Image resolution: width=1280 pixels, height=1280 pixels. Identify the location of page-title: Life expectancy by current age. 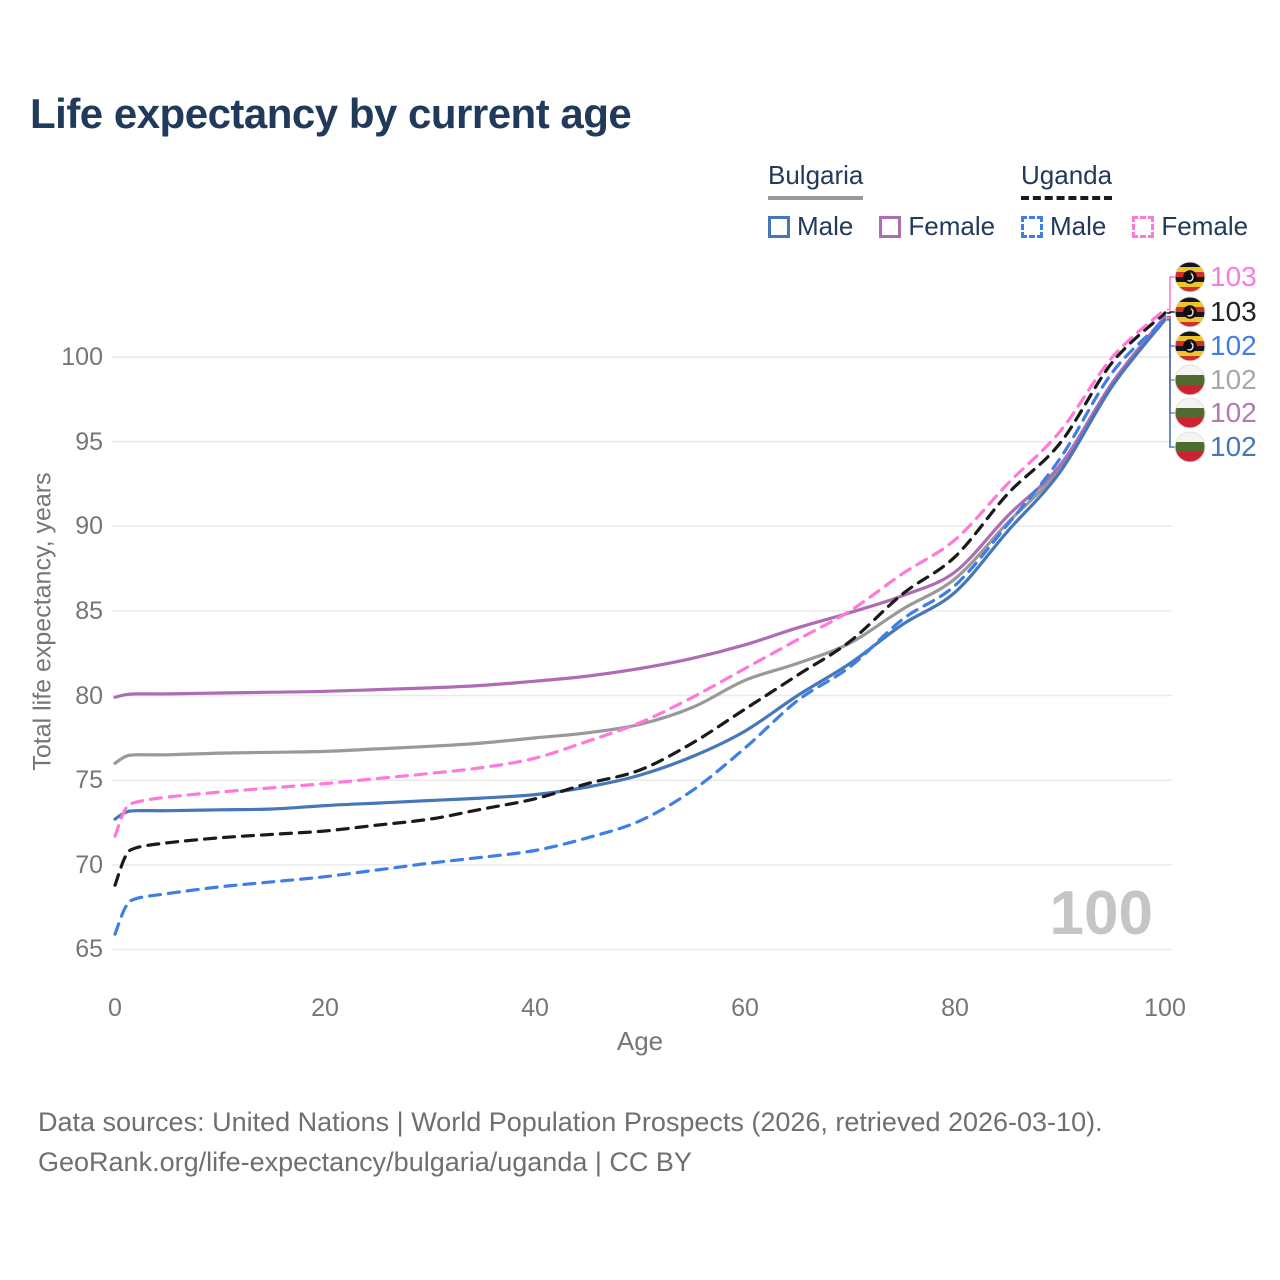
(331, 113).